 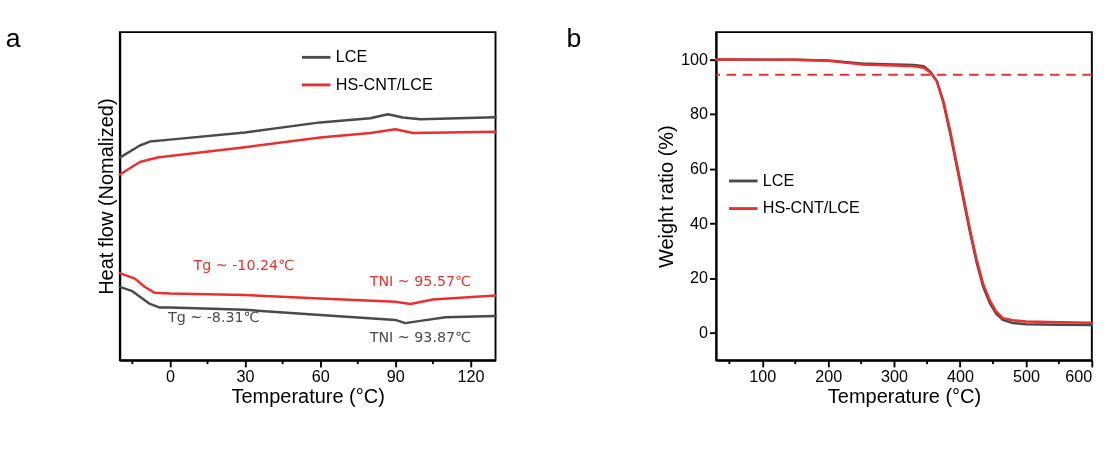 I want to click on y-tick-label: 0, so click(x=704, y=332).